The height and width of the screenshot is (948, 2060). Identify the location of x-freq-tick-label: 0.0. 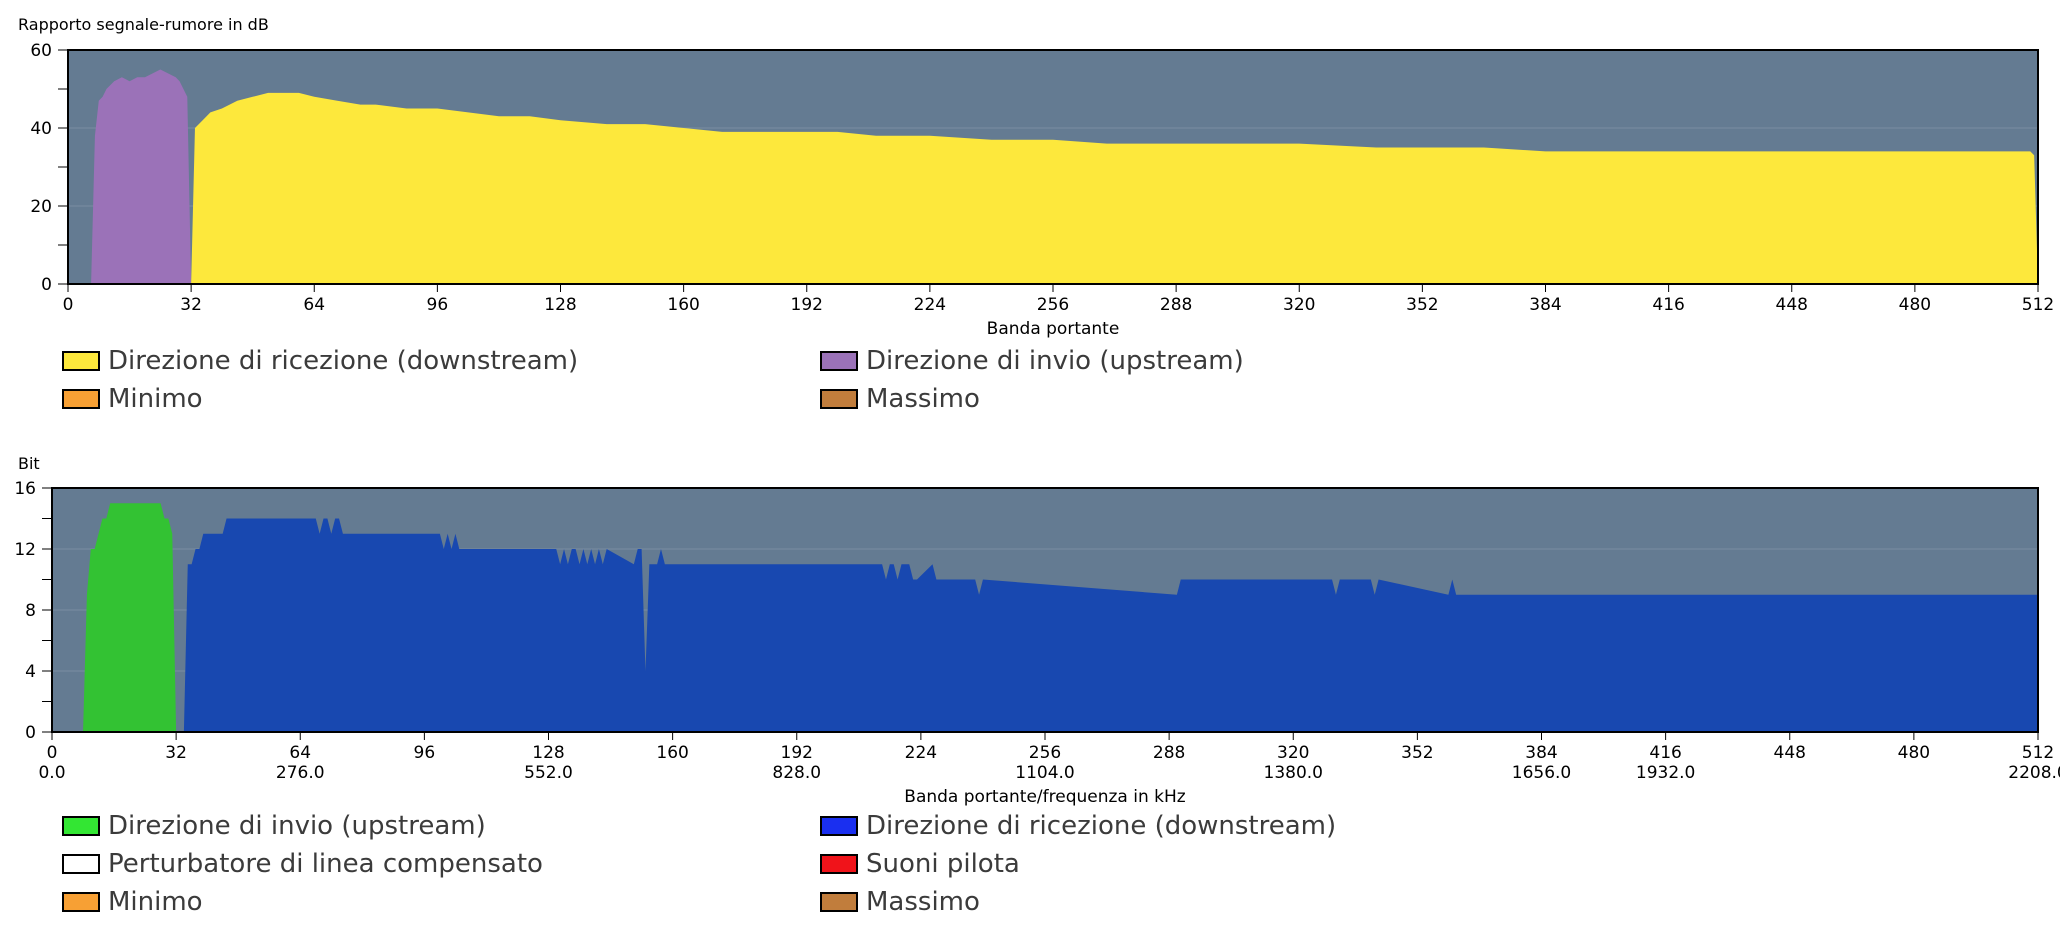
(51, 773).